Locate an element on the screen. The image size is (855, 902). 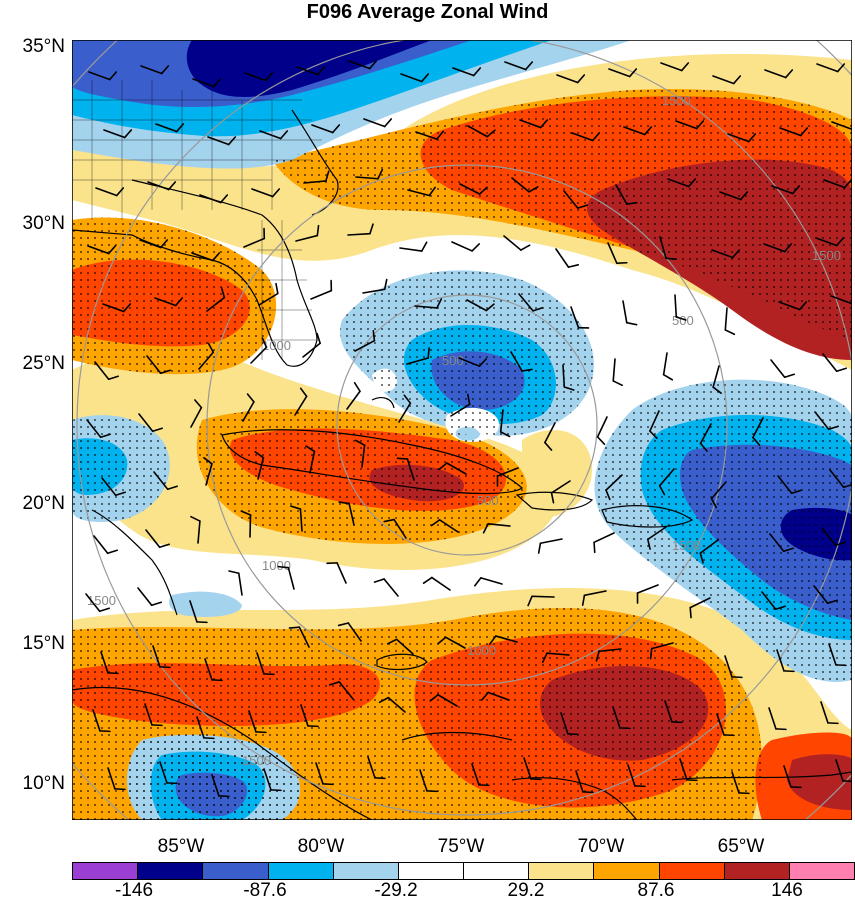
lon-label-65w: 65°W is located at coordinates (741, 847).